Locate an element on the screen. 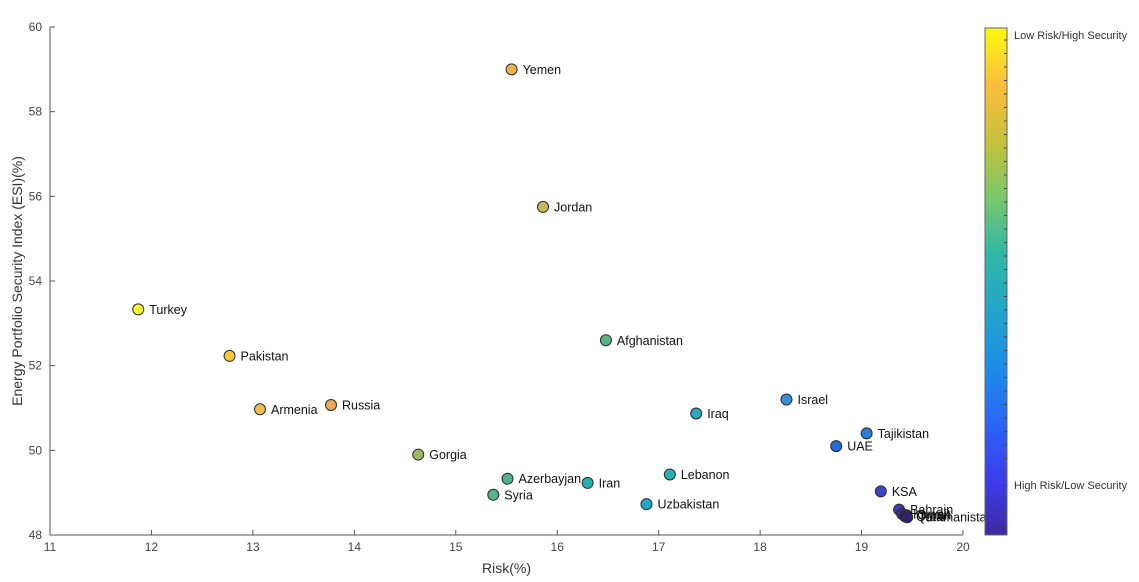  y-tick-label: 56 is located at coordinates (36, 196).